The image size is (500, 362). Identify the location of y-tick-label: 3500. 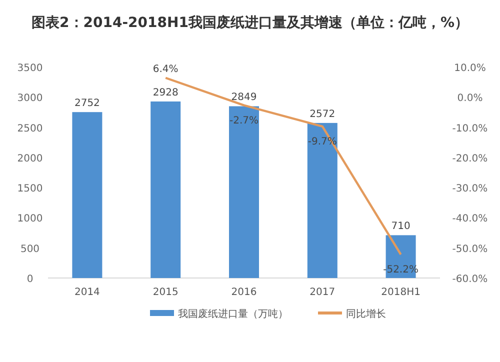
(30, 68).